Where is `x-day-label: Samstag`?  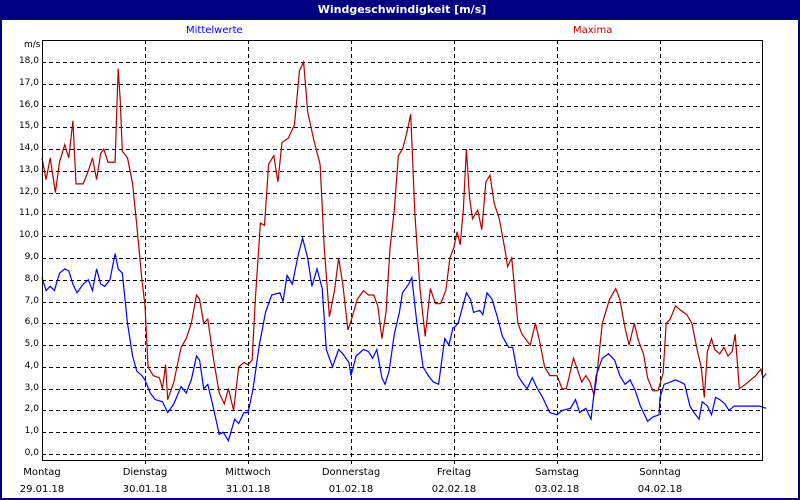
x-day-label: Samstag is located at coordinates (557, 472).